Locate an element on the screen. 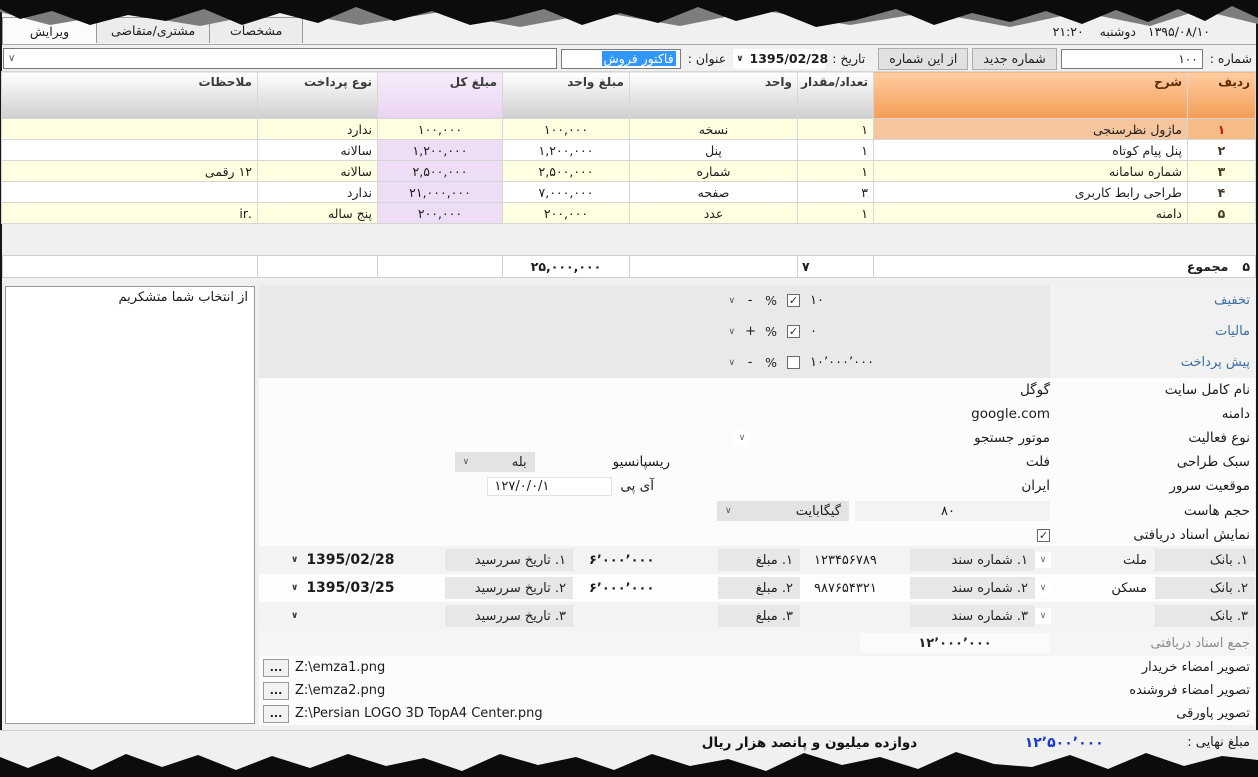 The image size is (1258, 777). column-header-row-number: ردیف is located at coordinates (1221, 95).